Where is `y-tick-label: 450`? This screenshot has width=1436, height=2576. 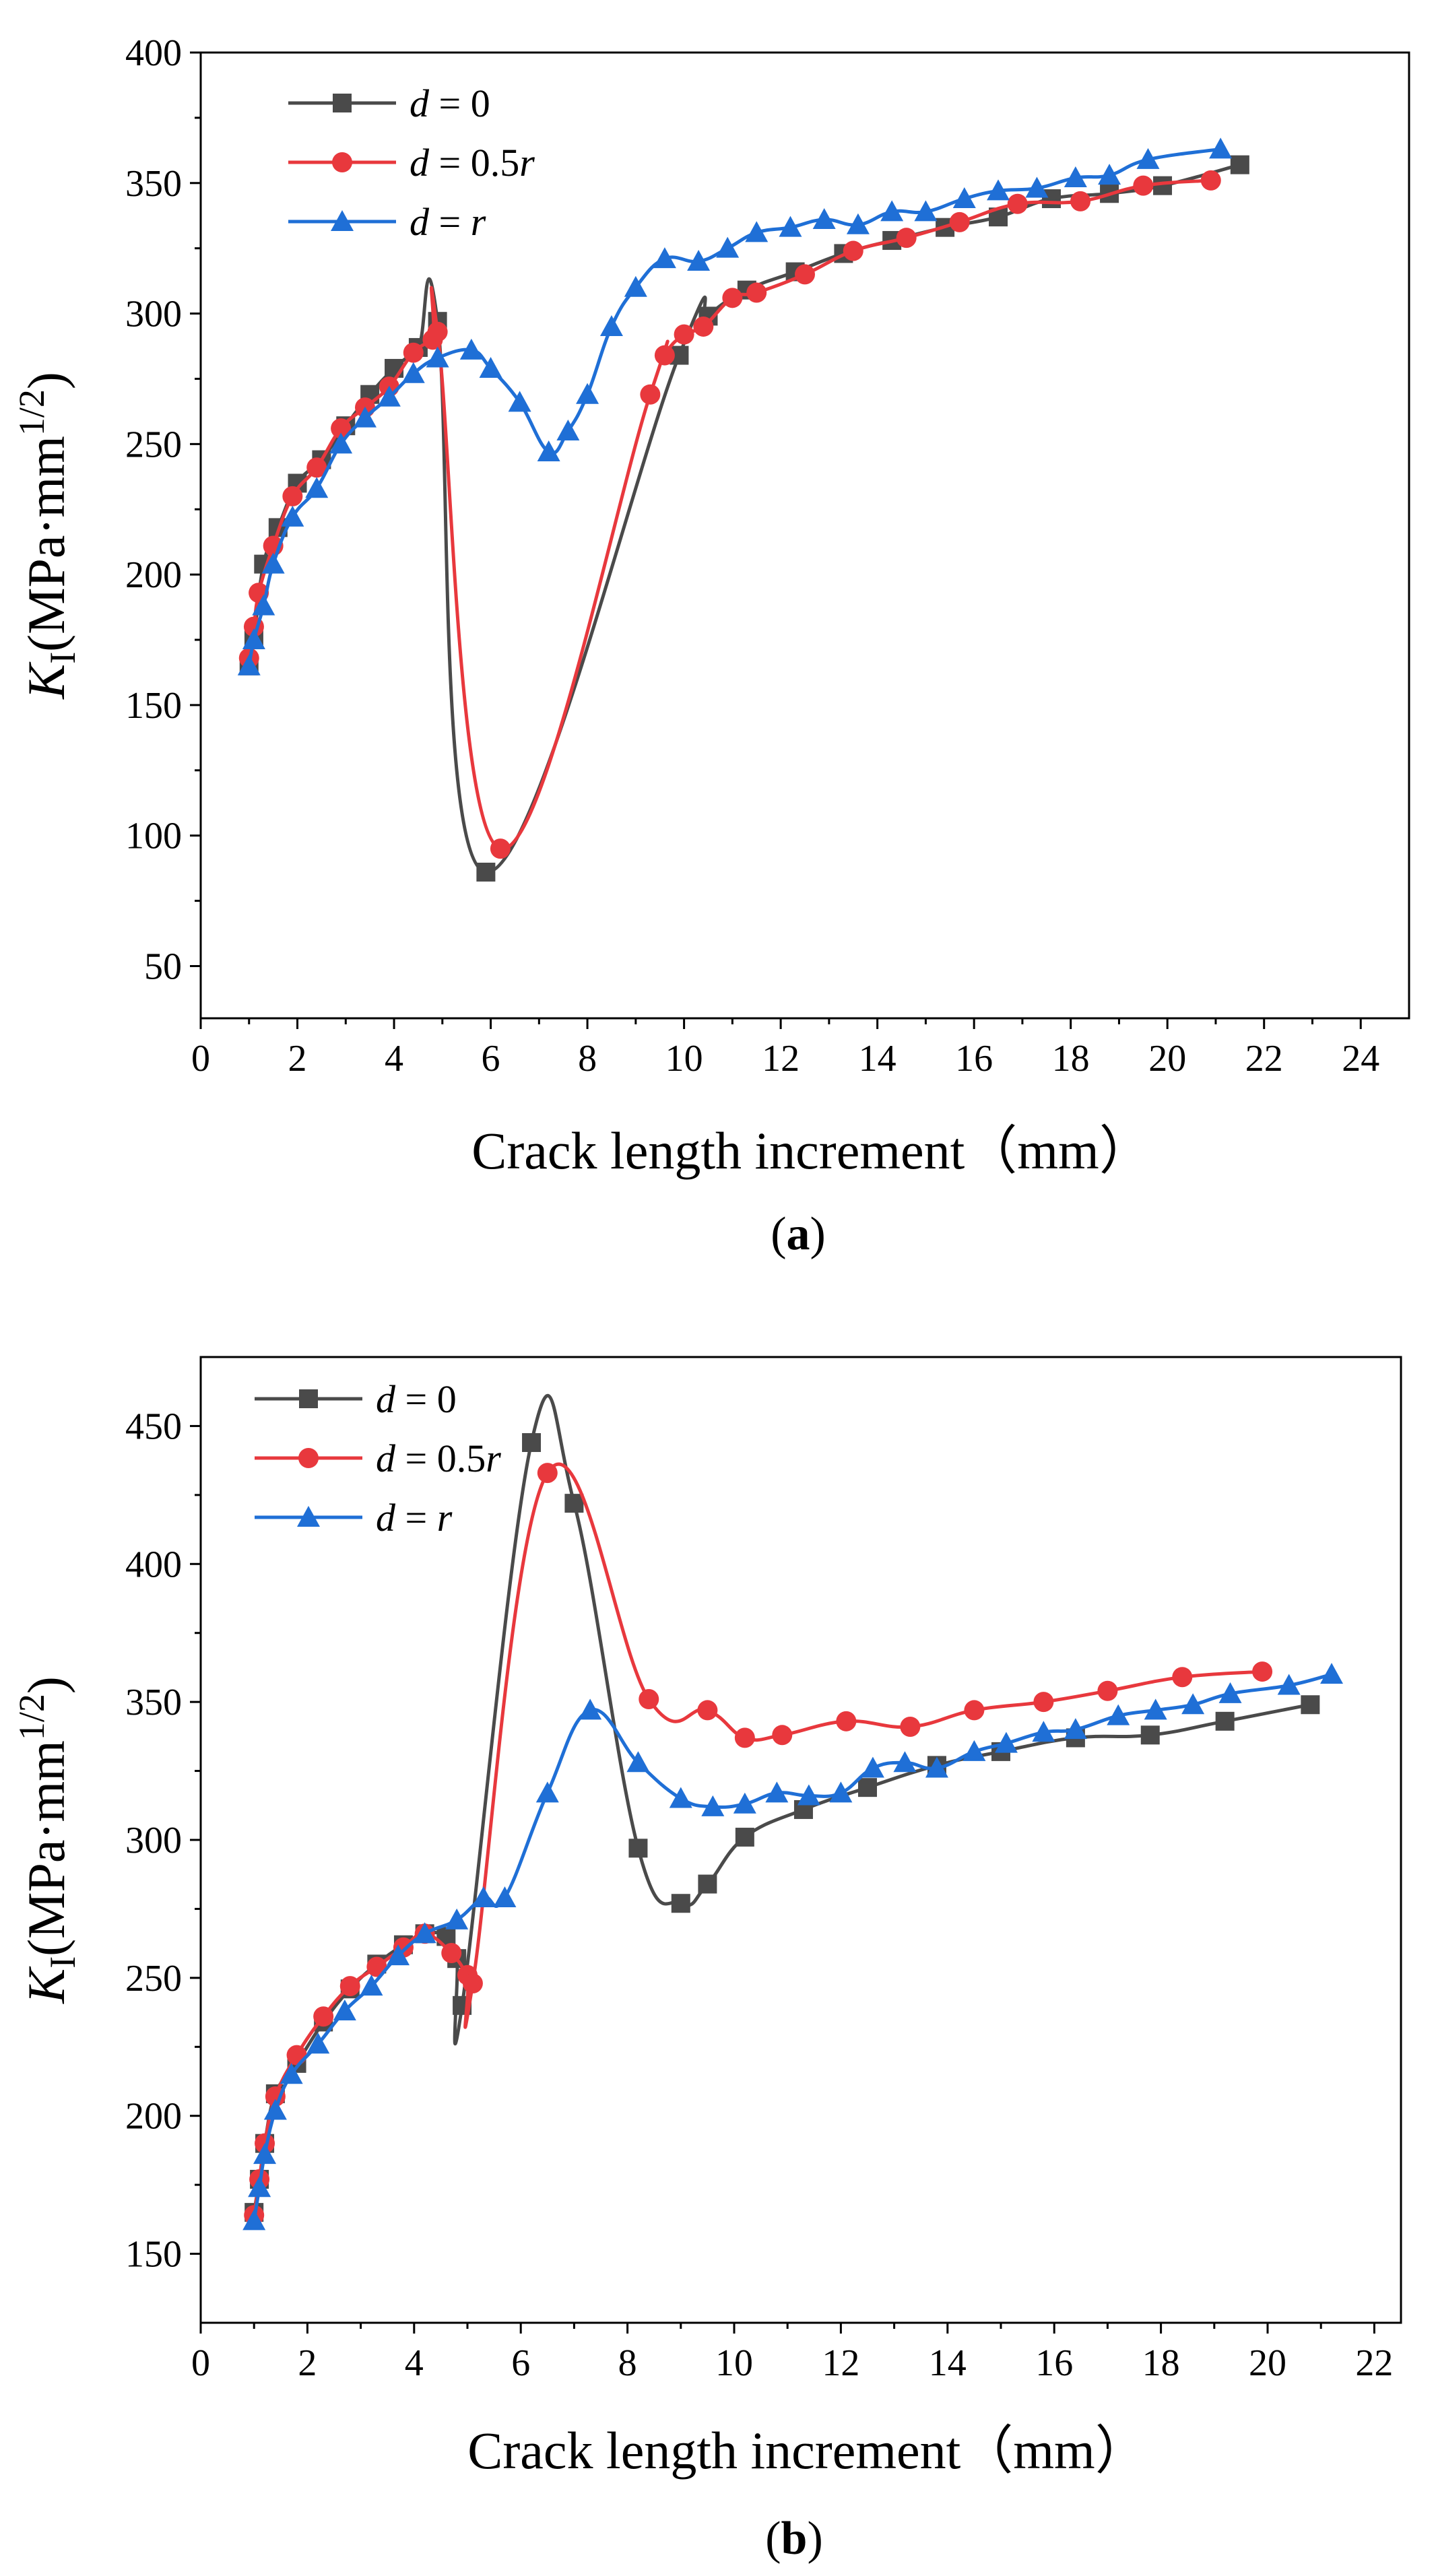
y-tick-label: 450 is located at coordinates (153, 1426).